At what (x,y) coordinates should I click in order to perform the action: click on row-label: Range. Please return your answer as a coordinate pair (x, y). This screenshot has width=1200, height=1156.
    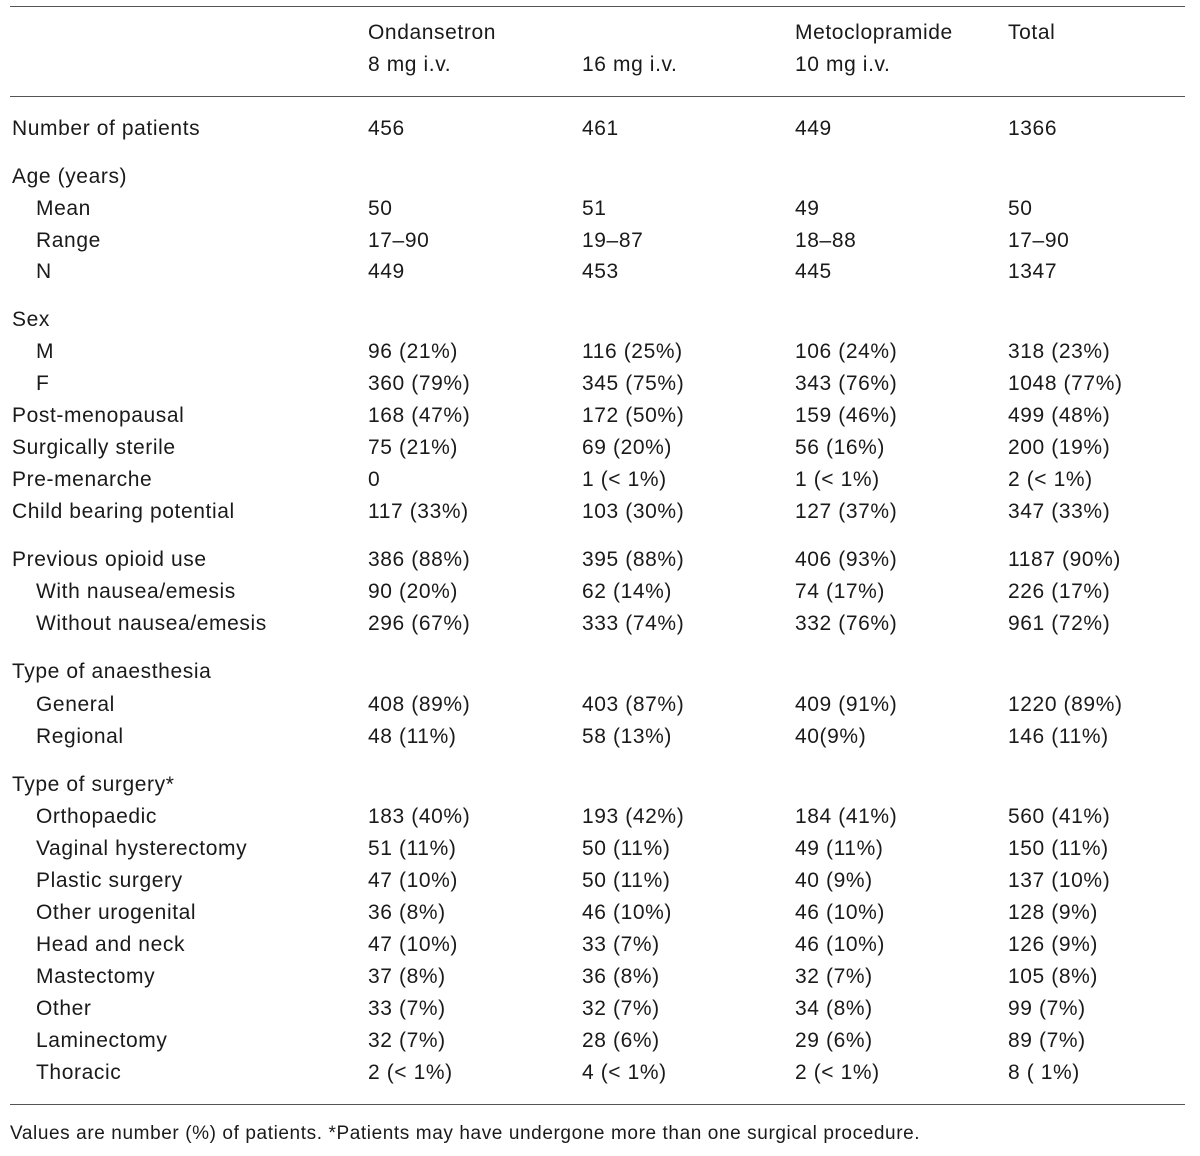
    Looking at the image, I should click on (68, 240).